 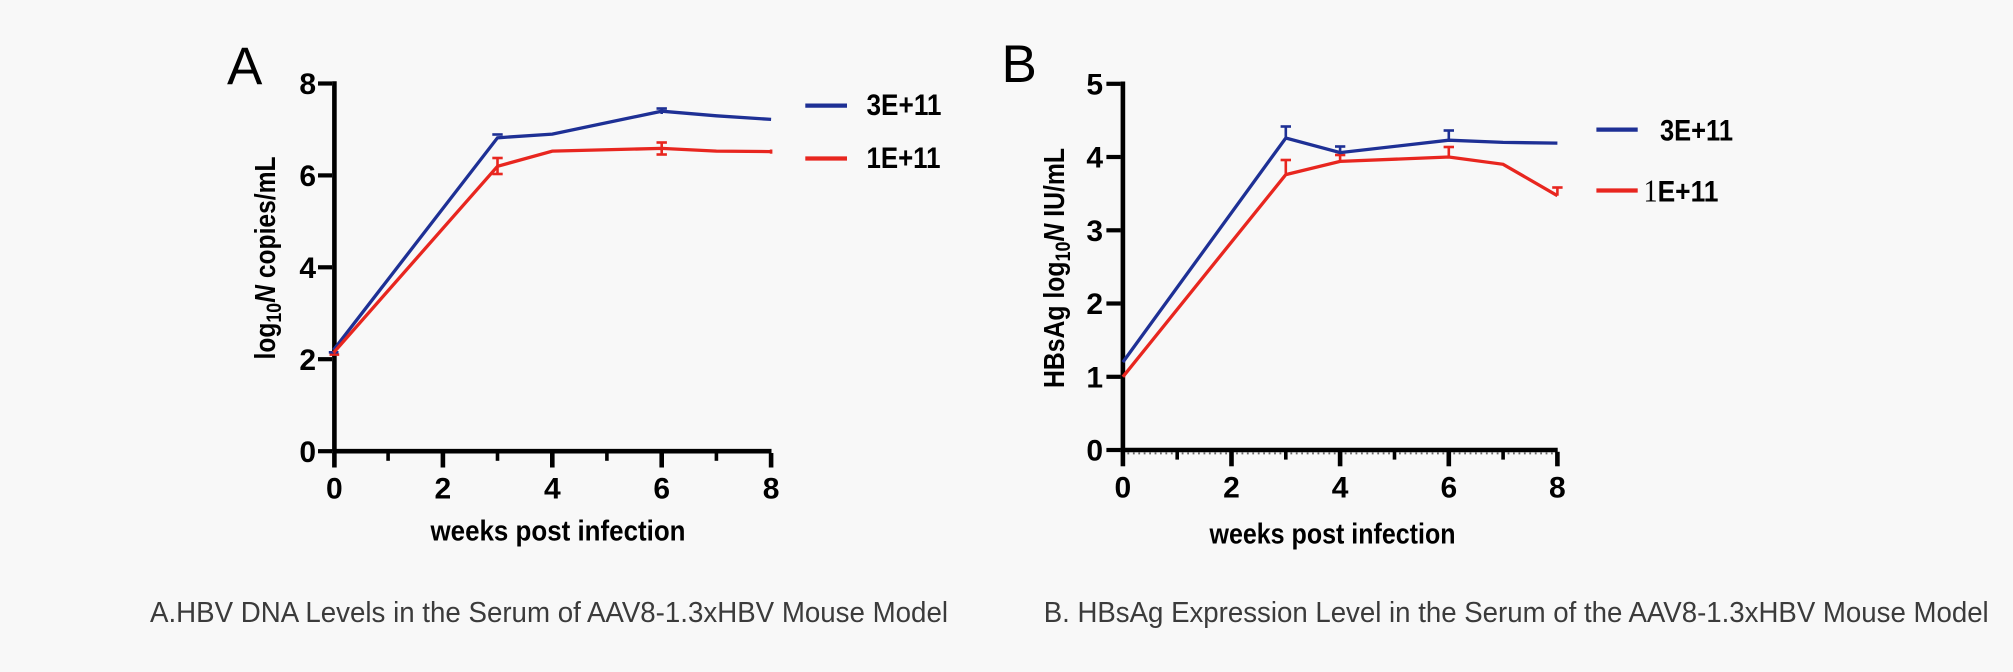 What do you see at coordinates (1094, 378) in the screenshot?
I see `svg-text: 1` at bounding box center [1094, 378].